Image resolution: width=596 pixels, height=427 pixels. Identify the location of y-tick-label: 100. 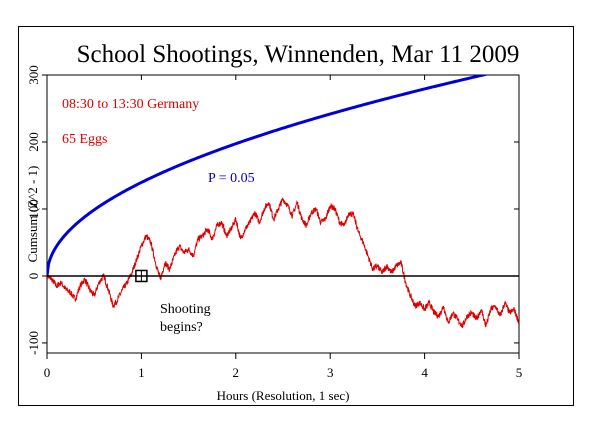
(33, 209).